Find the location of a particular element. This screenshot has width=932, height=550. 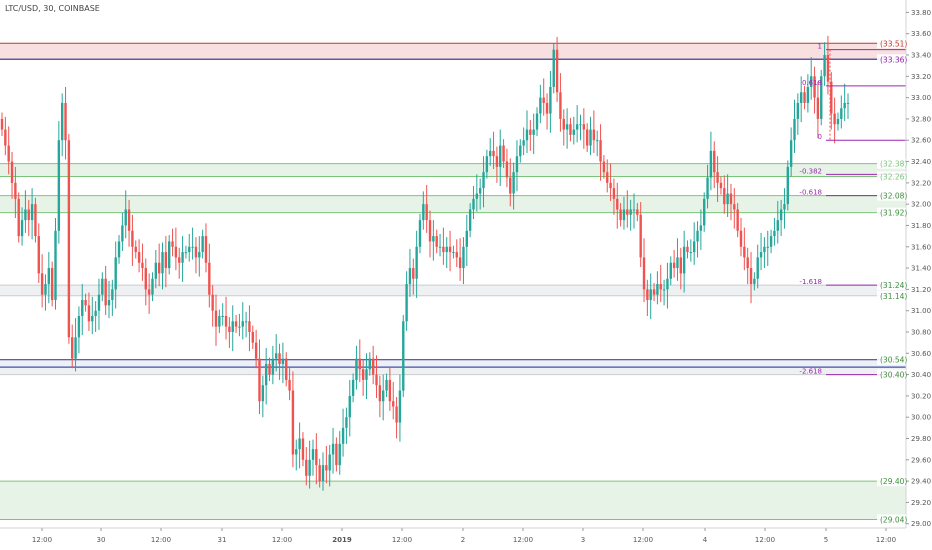

y-tick-label: 33.60 is located at coordinates (921, 34).